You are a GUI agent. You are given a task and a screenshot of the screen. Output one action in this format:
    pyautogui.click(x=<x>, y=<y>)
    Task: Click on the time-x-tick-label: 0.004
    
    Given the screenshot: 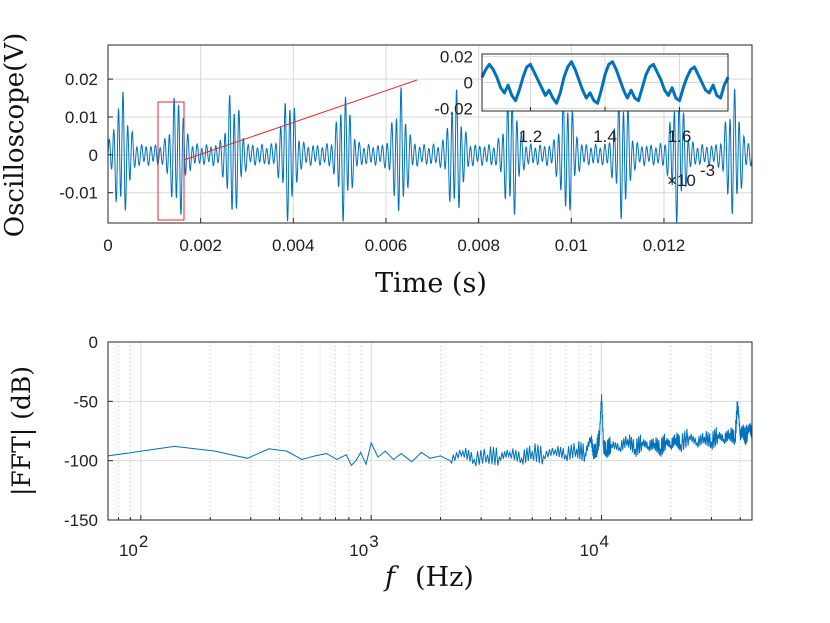 What is the action you would take?
    pyautogui.click(x=293, y=245)
    